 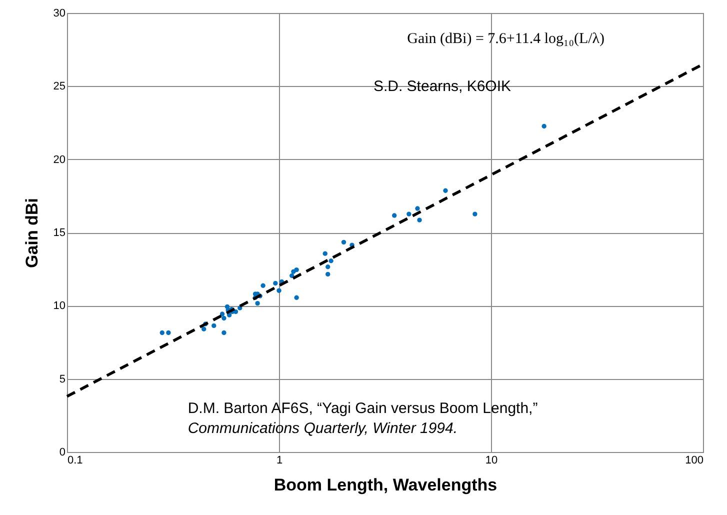 What do you see at coordinates (491, 460) in the screenshot?
I see `x-tick-label: 10` at bounding box center [491, 460].